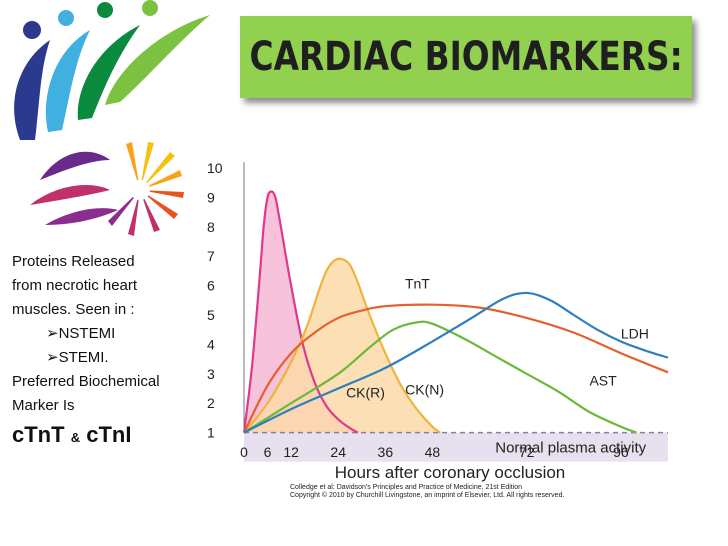 Image resolution: width=728 pixels, height=546 pixels. What do you see at coordinates (244, 452) in the screenshot?
I see `x-tick-label: 0` at bounding box center [244, 452].